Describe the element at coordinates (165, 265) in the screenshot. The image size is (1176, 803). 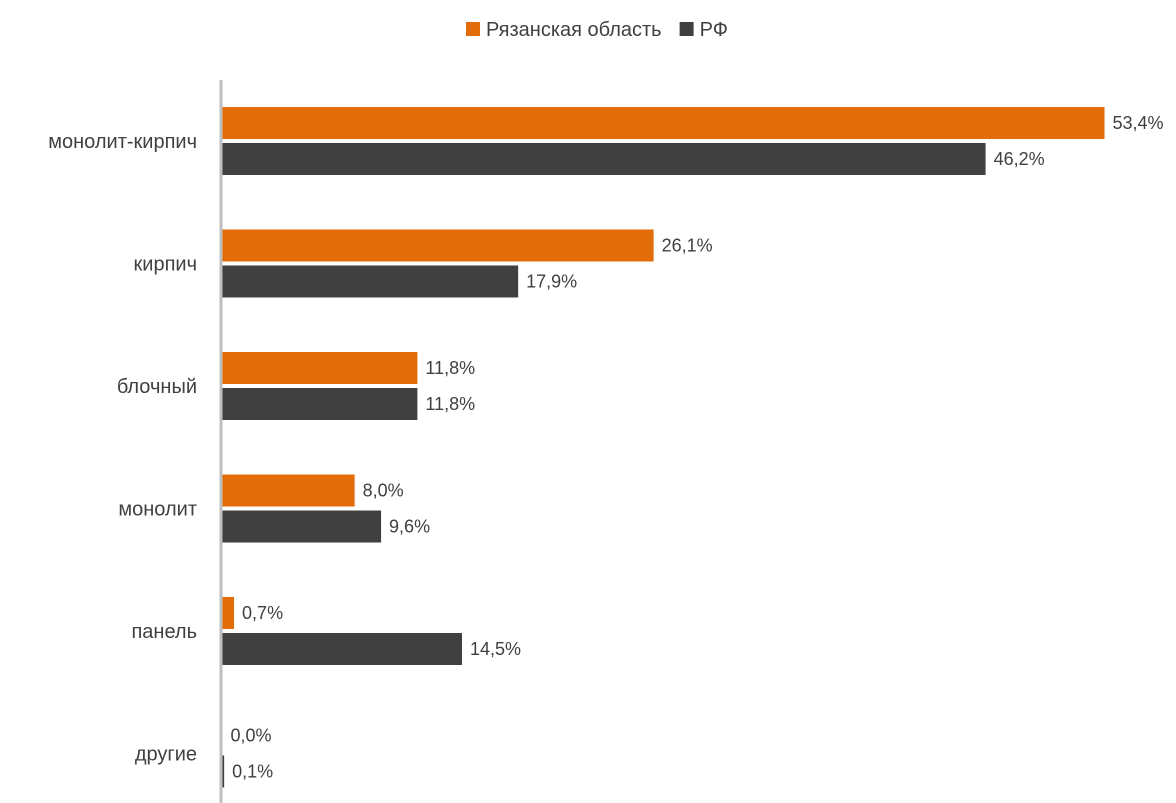
I see `category-label: кирпич` at that location.